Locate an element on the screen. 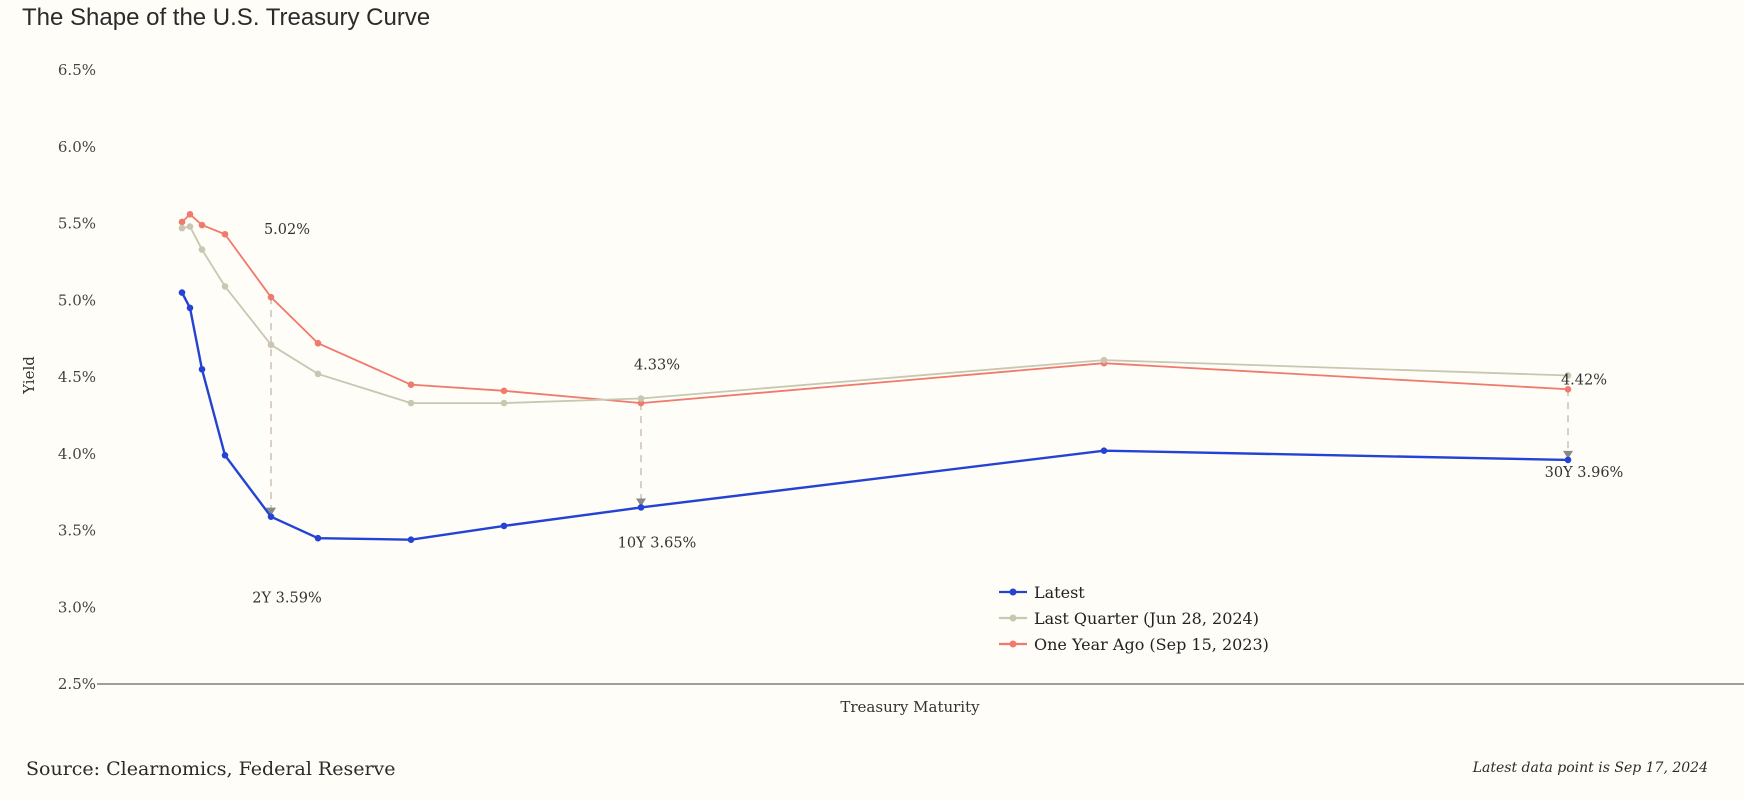 The height and width of the screenshot is (799, 1744). y-tick-label: 6.5% is located at coordinates (77, 70).